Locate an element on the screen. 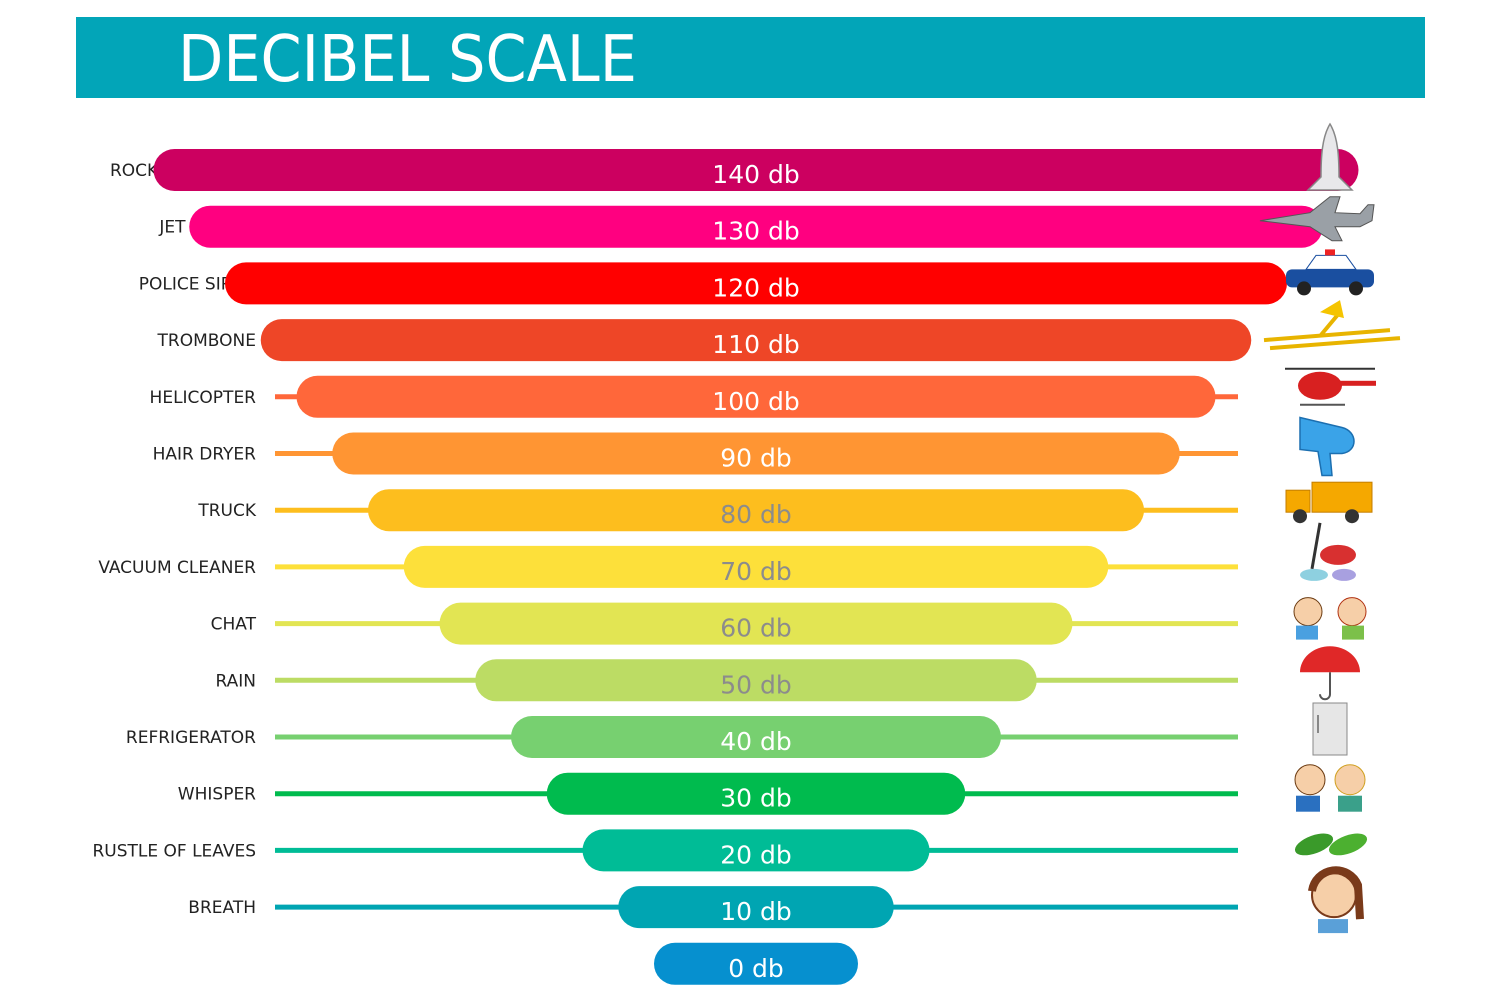  decibel-value-label: 80 db is located at coordinates (756, 514).